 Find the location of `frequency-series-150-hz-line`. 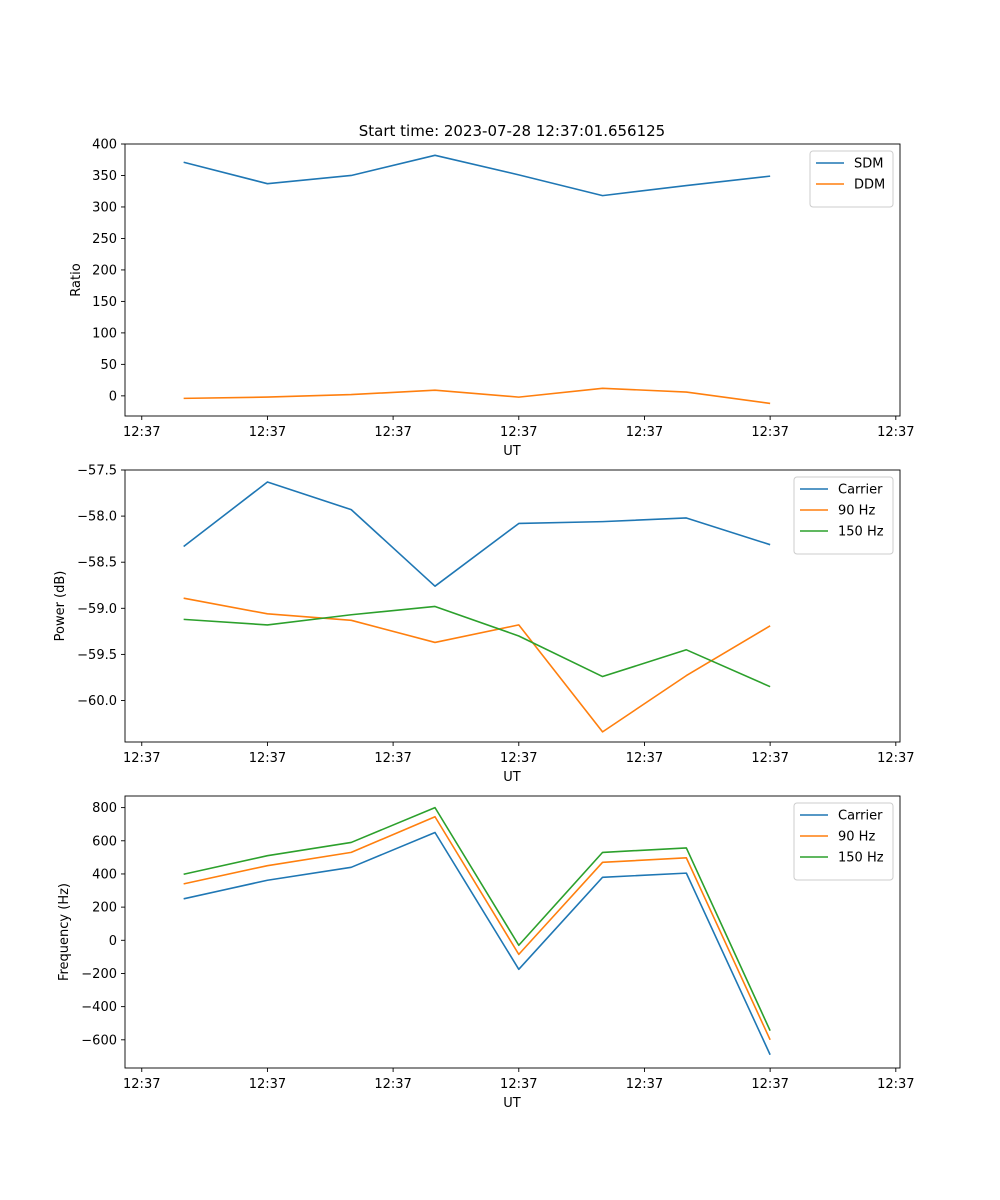

frequency-series-150-hz-line is located at coordinates (477, 919).